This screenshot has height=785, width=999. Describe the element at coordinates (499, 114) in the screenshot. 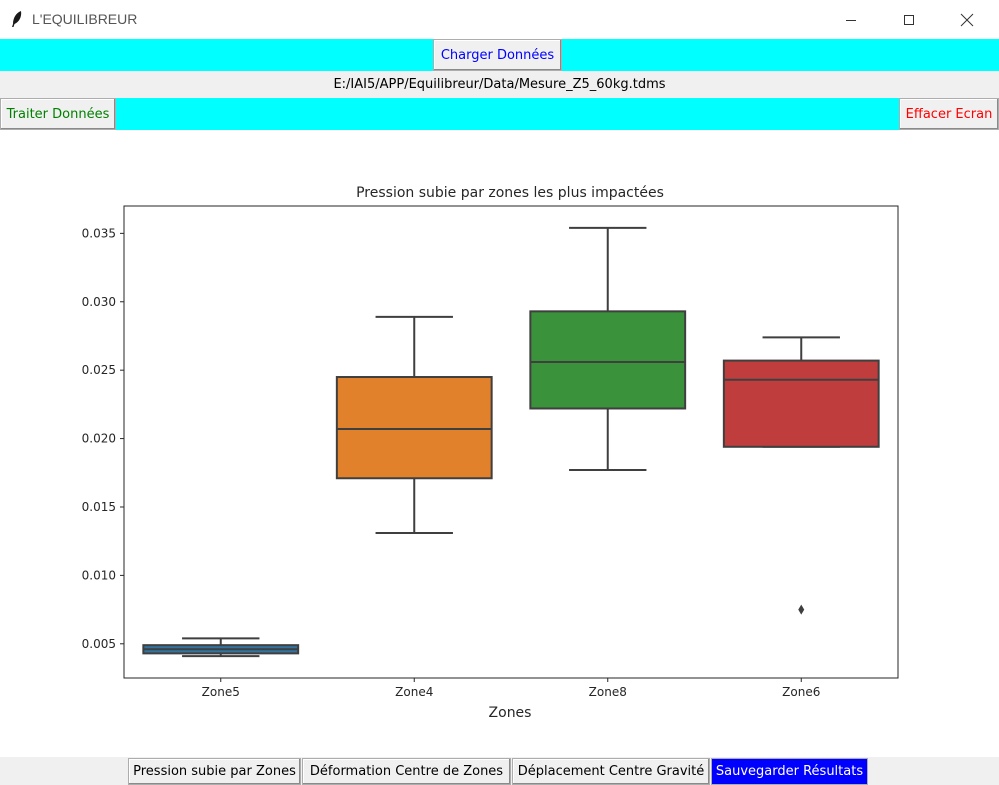

I see `action-bar: Traiter Données Effacer Ecran` at that location.